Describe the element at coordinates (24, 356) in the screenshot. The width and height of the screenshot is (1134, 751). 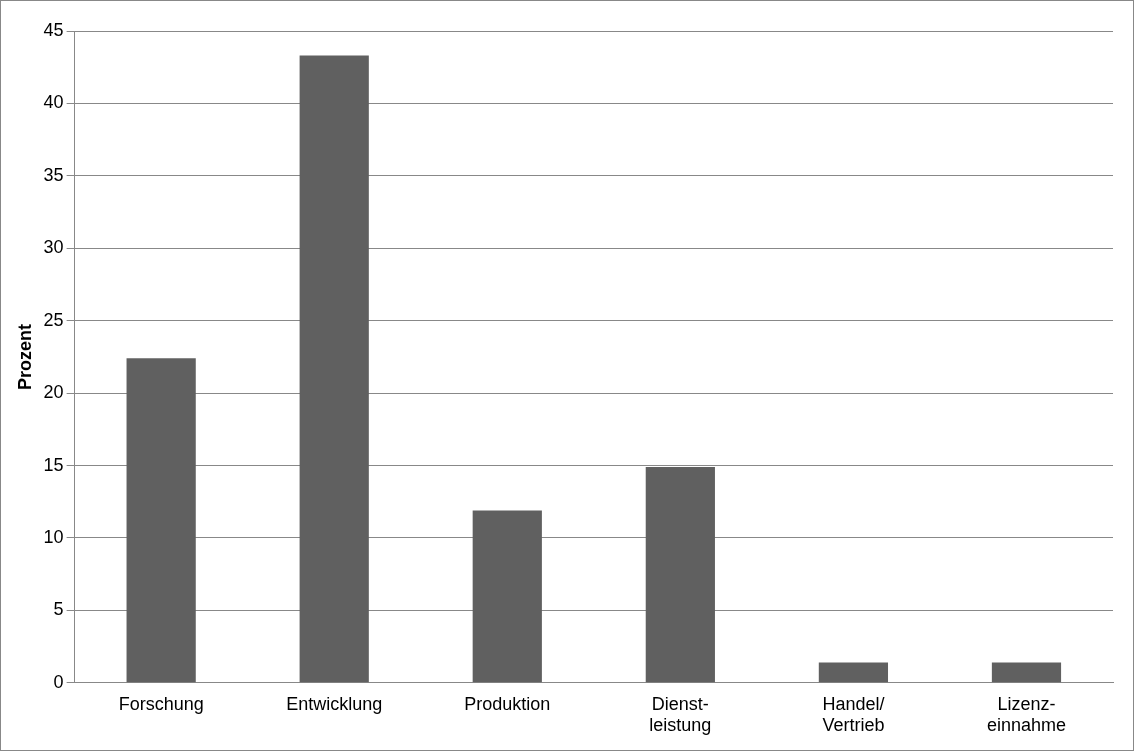
I see `y-axis-title: Prozent` at that location.